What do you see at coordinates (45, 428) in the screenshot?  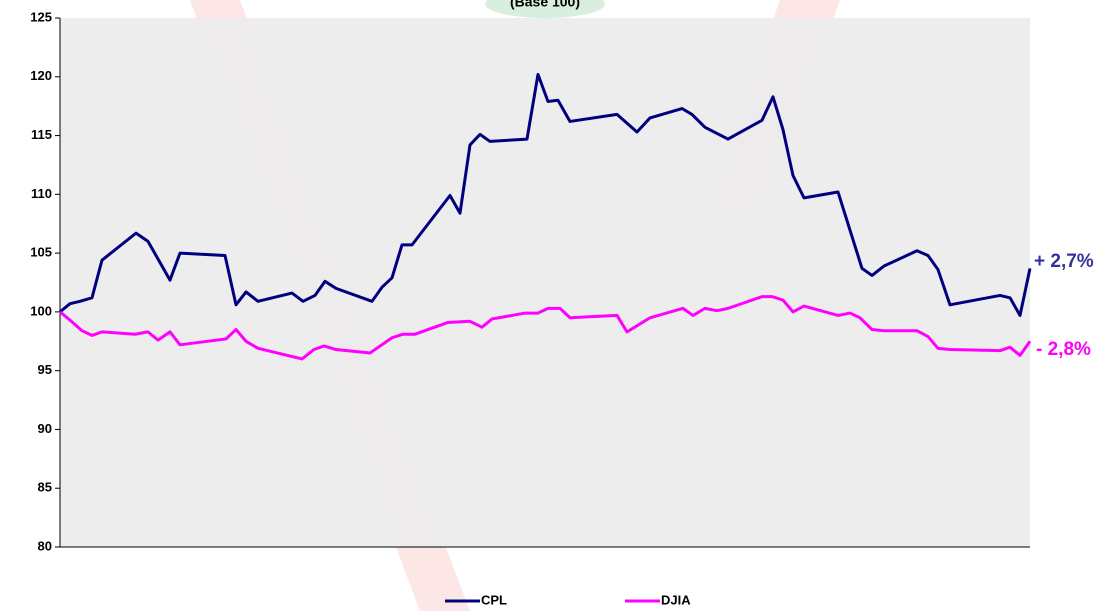 I see `y-tick-label: 90` at bounding box center [45, 428].